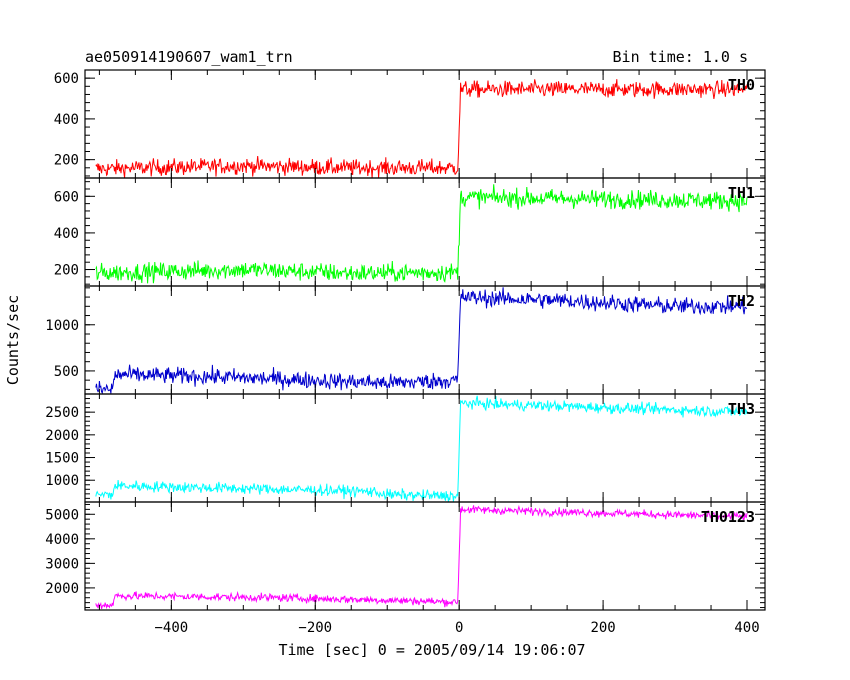 The width and height of the screenshot is (850, 680). I want to click on series-line-th3, so click(421, 449).